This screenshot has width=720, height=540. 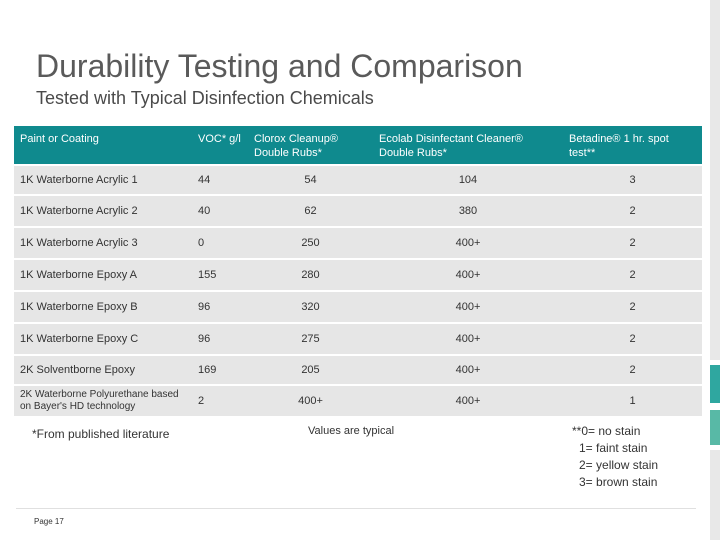 I want to click on header-cell: Paint or Coating, so click(x=59, y=139).